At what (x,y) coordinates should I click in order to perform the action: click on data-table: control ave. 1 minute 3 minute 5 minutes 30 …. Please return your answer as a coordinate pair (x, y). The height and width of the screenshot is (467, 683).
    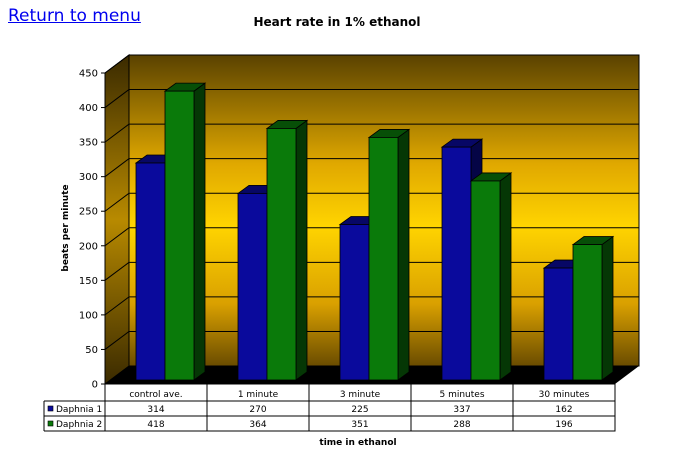
    Looking at the image, I should click on (329, 407).